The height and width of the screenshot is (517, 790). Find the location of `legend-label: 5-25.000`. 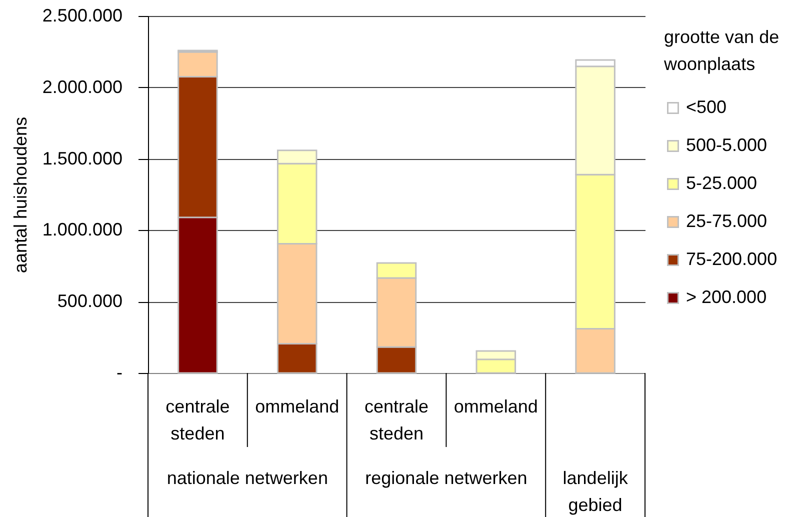

legend-label: 5-25.000 is located at coordinates (722, 183).